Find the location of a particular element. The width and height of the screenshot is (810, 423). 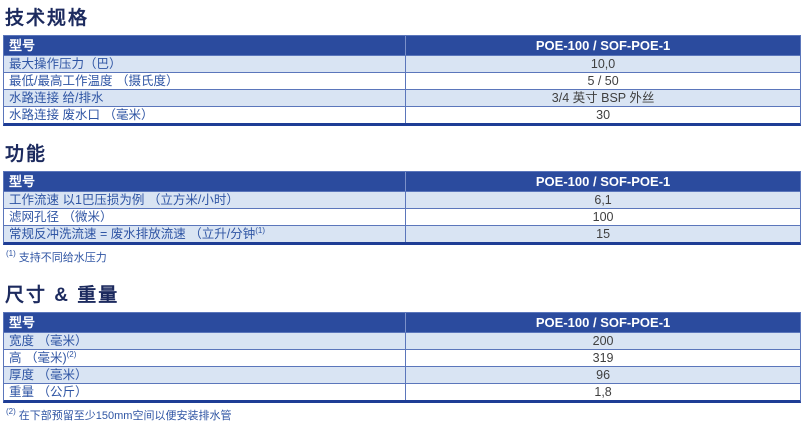

row-value: 3/4 英寸 BSP 外丝 is located at coordinates (602, 98).